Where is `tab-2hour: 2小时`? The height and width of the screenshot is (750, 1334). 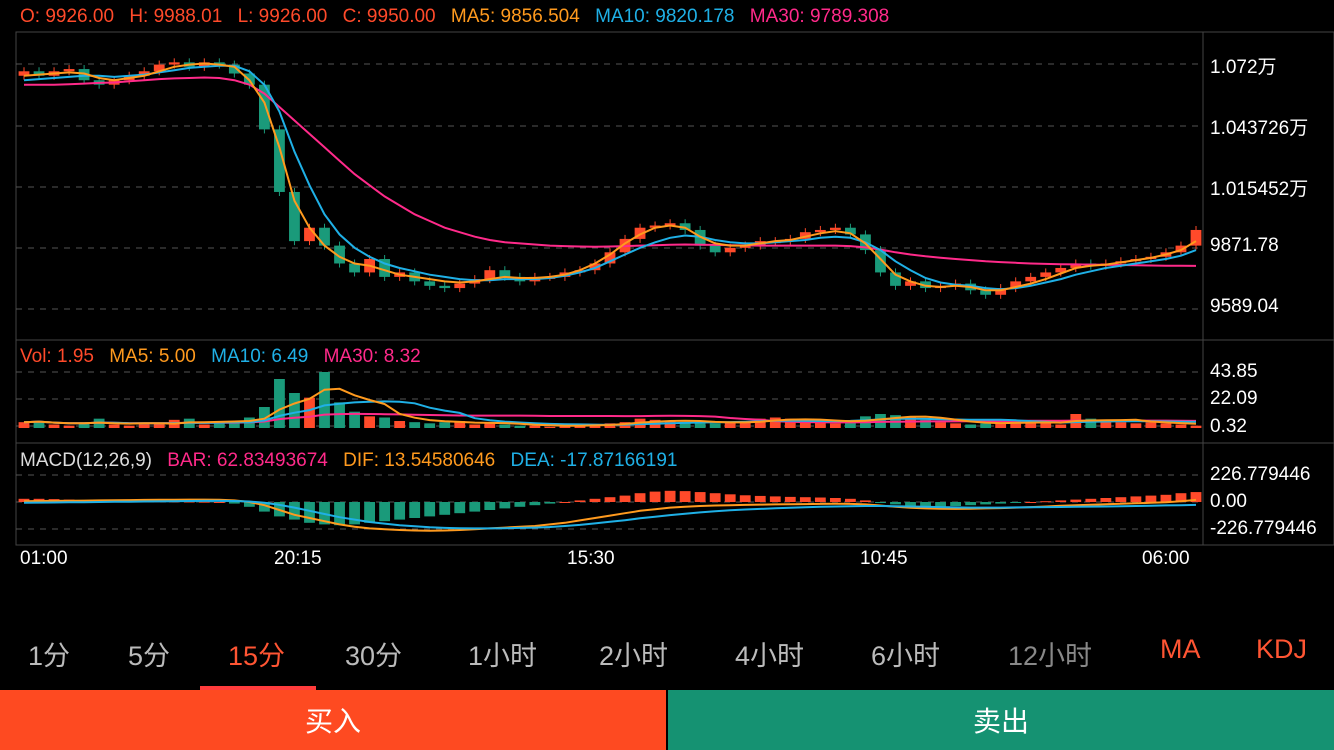 tab-2hour: 2小时 is located at coordinates (634, 656).